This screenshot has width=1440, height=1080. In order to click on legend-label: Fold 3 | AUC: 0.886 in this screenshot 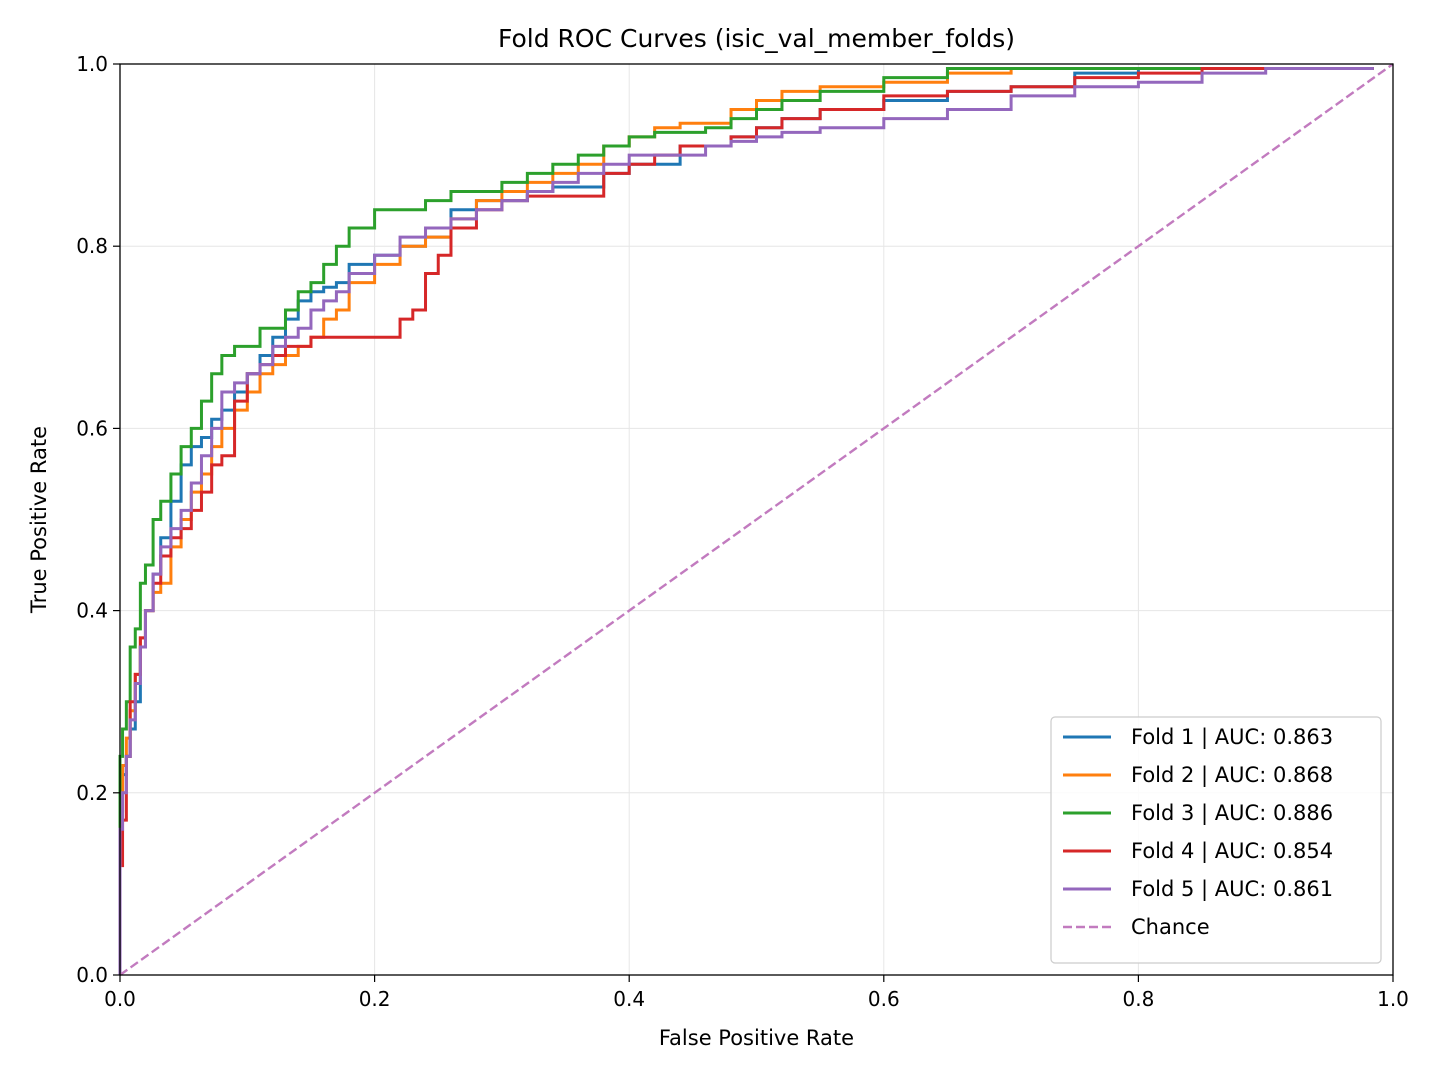, I will do `click(1232, 813)`.